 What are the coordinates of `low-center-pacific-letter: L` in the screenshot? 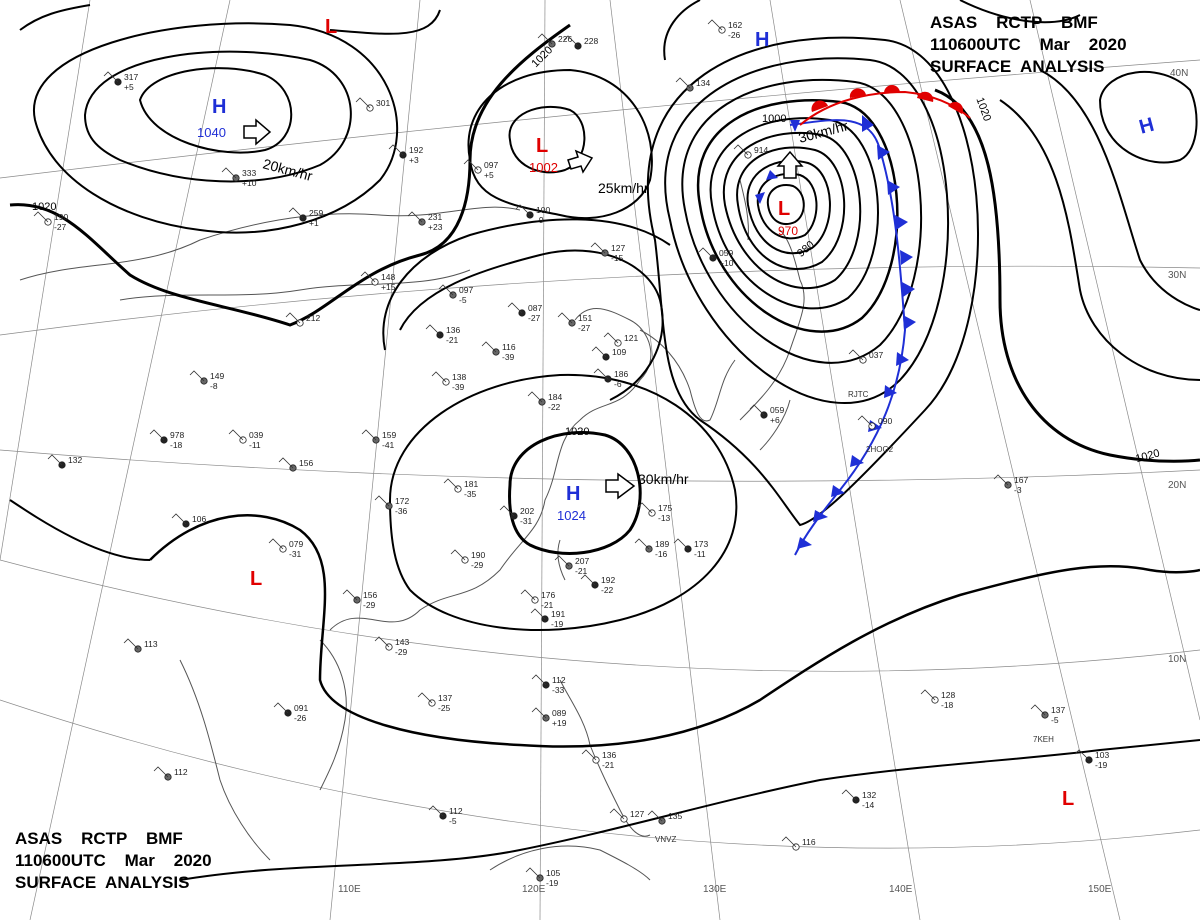 It's located at (1068, 799).